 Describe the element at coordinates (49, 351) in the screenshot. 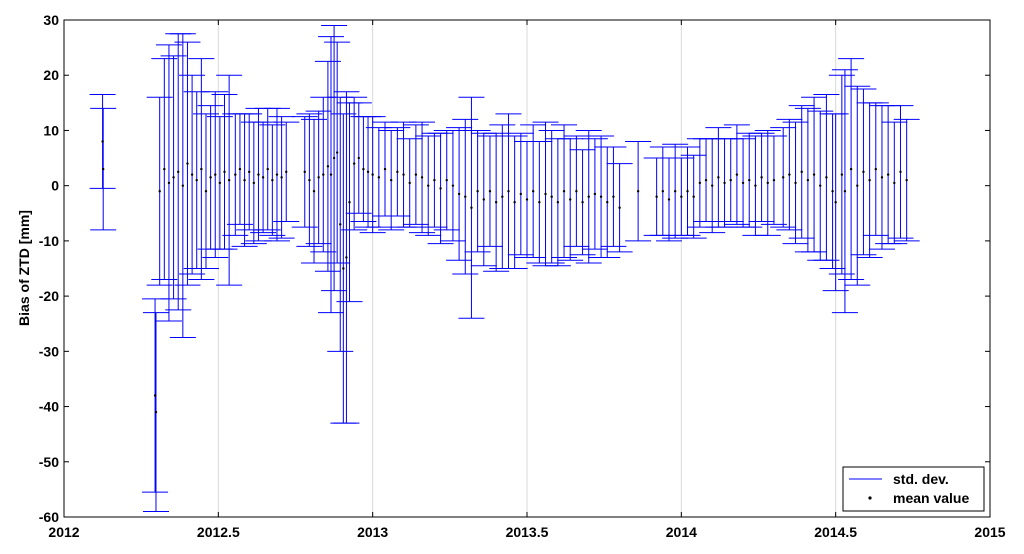

I see `y-tick-label: -30` at that location.